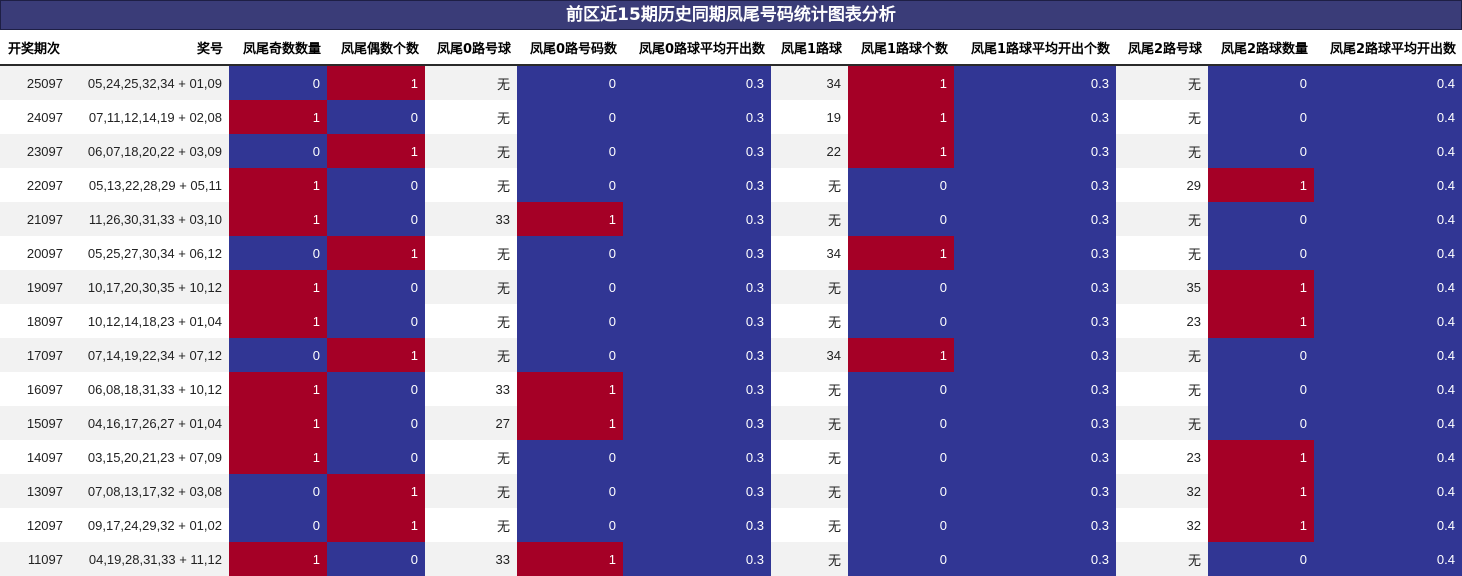 This screenshot has height=576, width=1462. Describe the element at coordinates (35, 559) in the screenshot. I see `issue-cell: 11097` at that location.